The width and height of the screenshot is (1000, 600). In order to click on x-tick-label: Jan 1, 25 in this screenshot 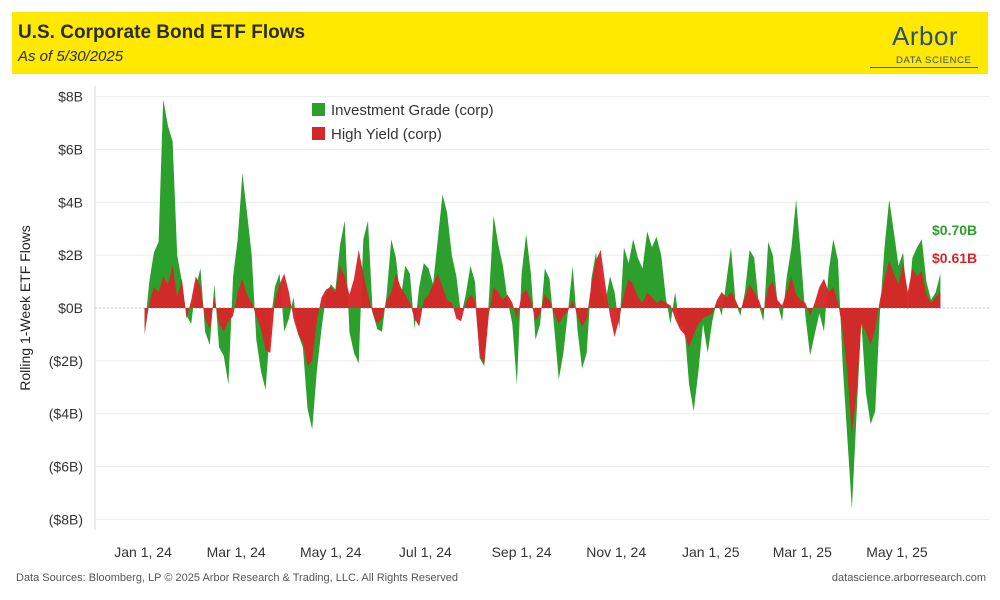, I will do `click(711, 552)`.